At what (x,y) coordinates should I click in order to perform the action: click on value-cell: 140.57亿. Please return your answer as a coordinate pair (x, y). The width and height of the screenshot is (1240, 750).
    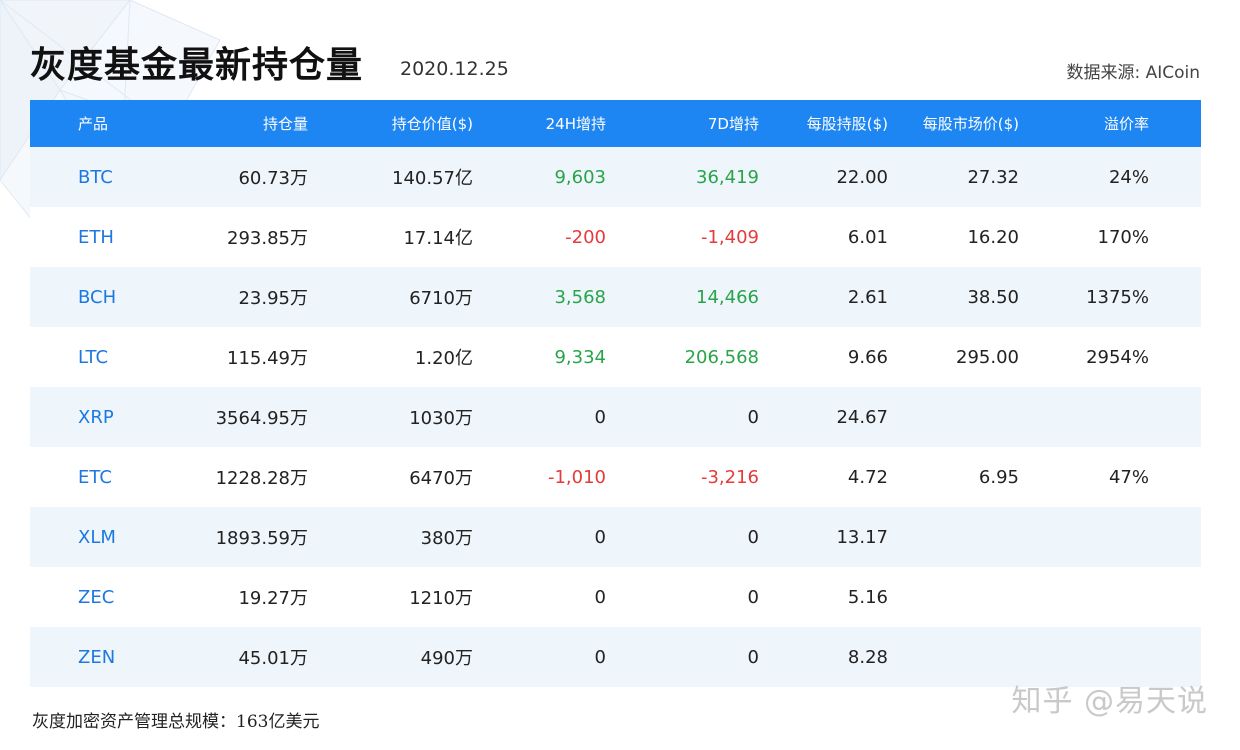
    Looking at the image, I should click on (432, 178).